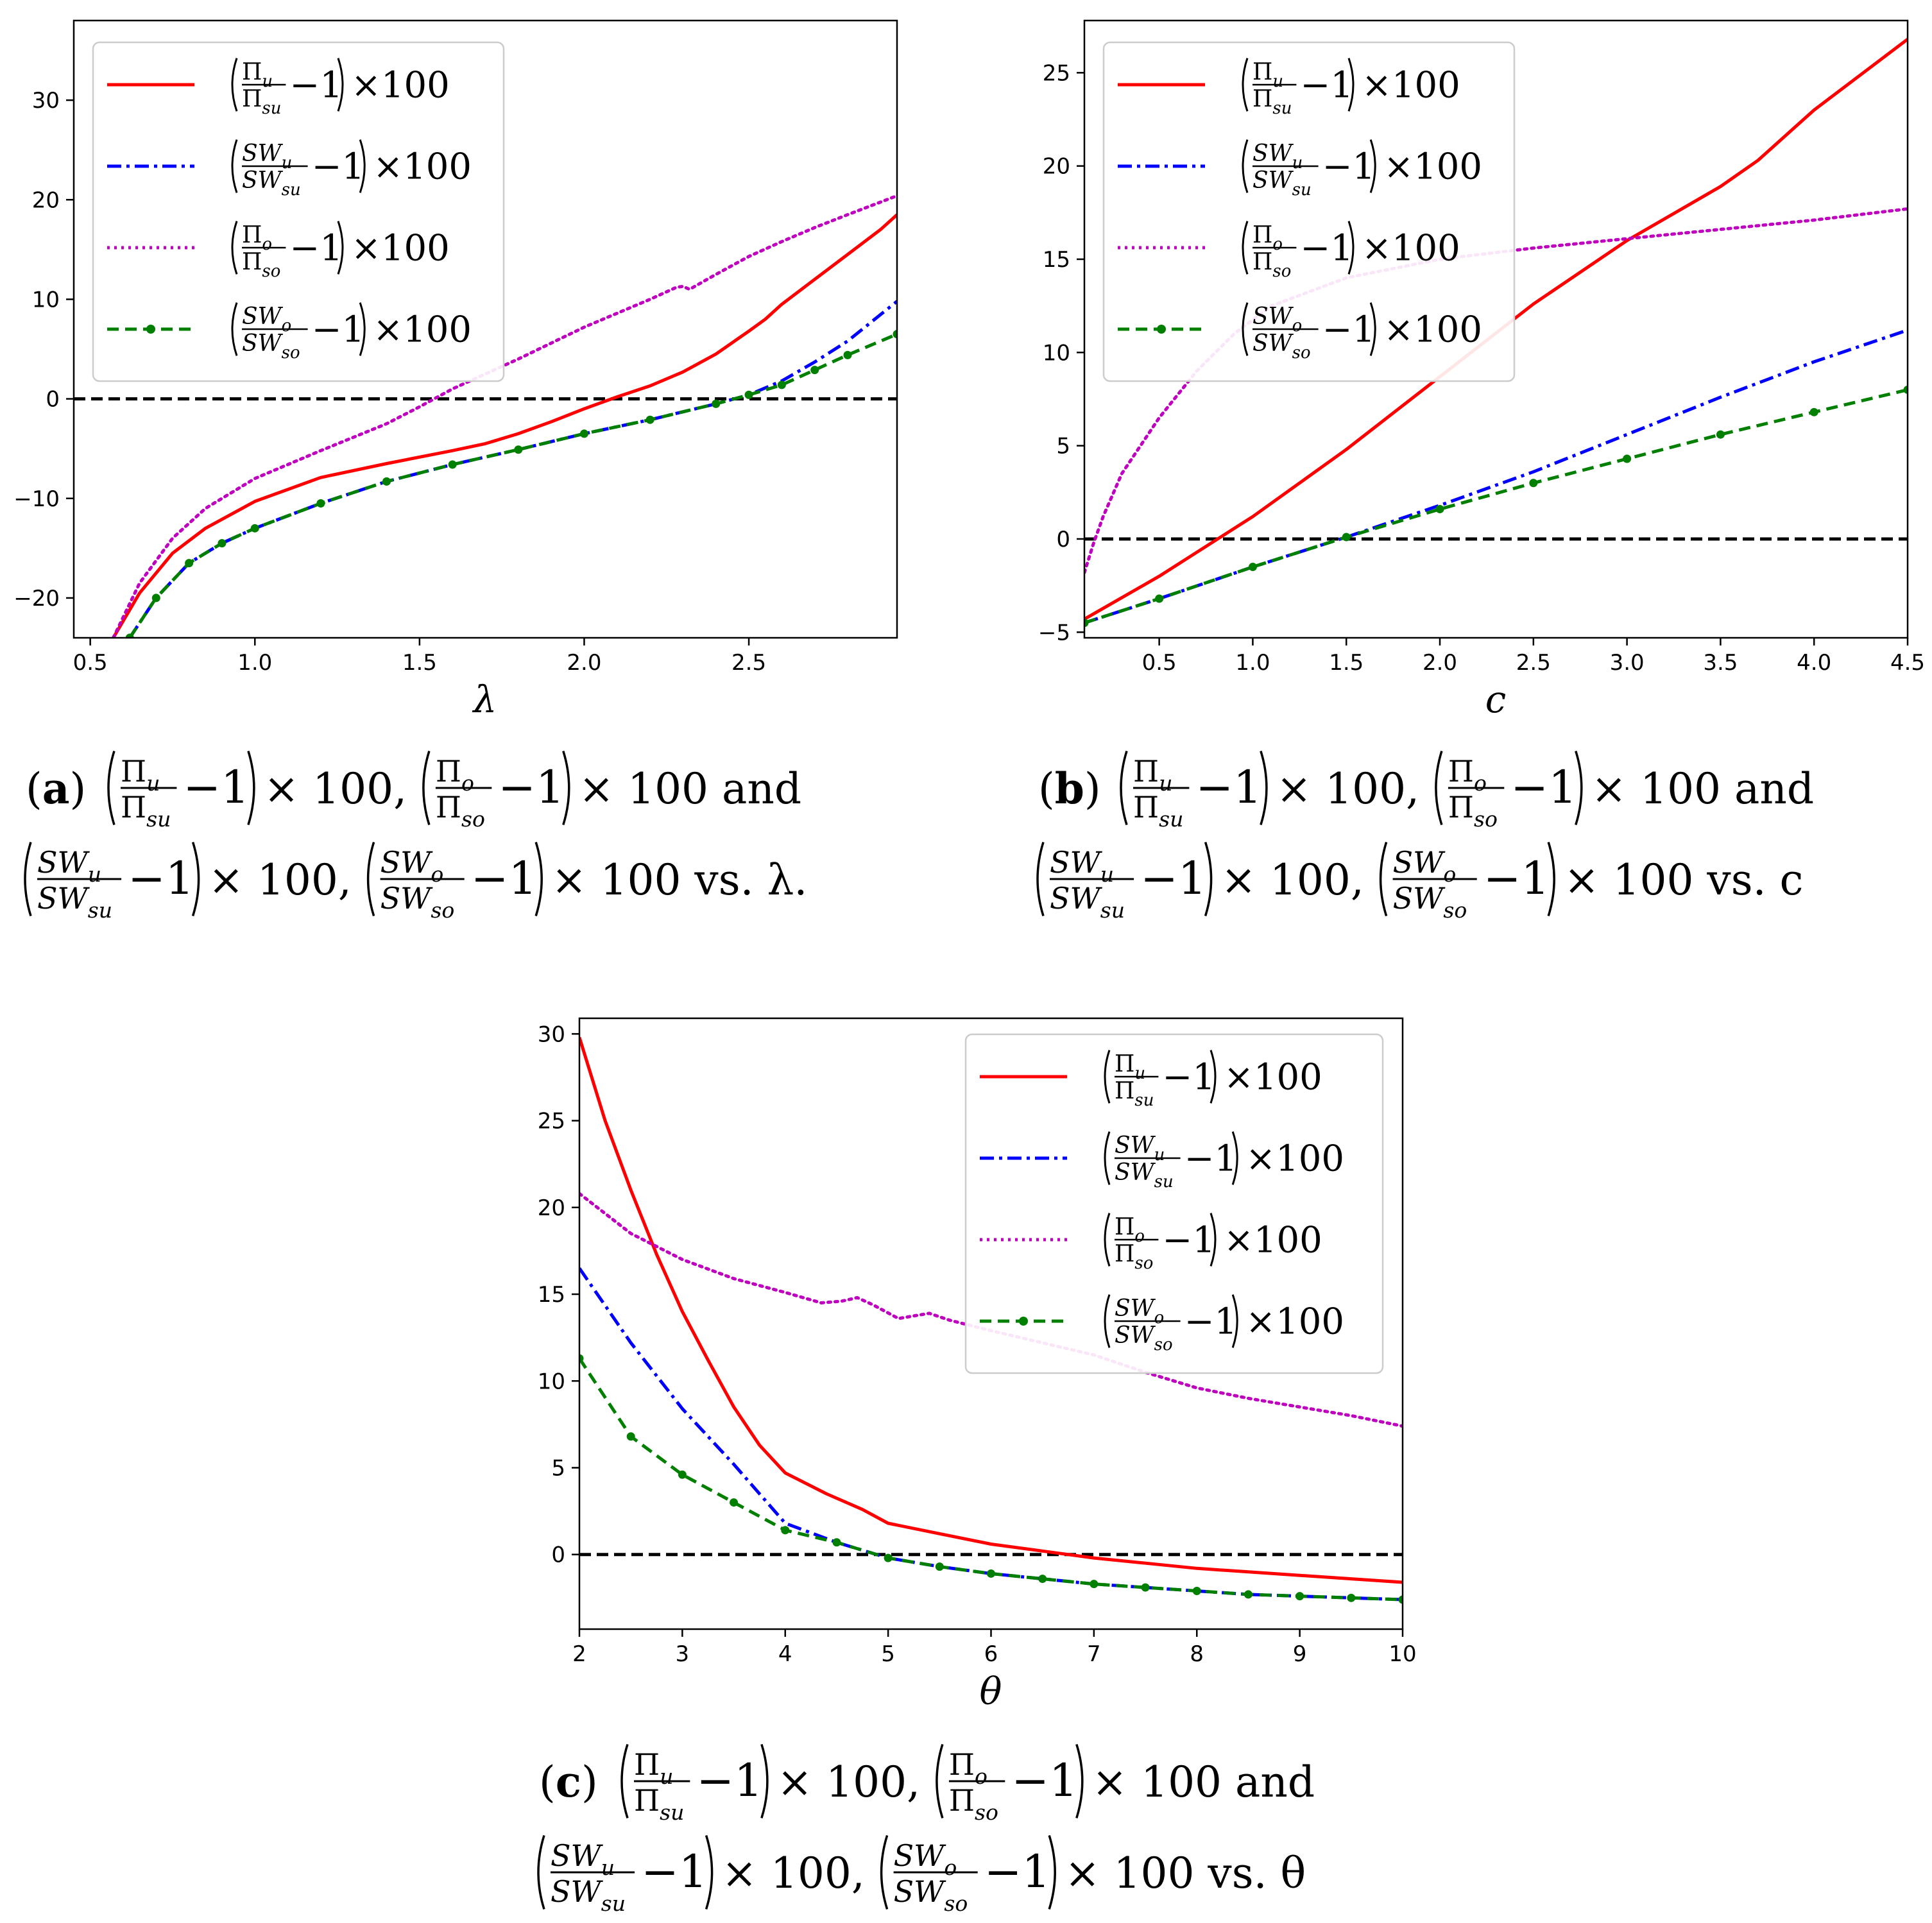 This screenshot has height=1923, width=1932. What do you see at coordinates (558, 1468) in the screenshot?
I see `y-tick-label: 5` at bounding box center [558, 1468].